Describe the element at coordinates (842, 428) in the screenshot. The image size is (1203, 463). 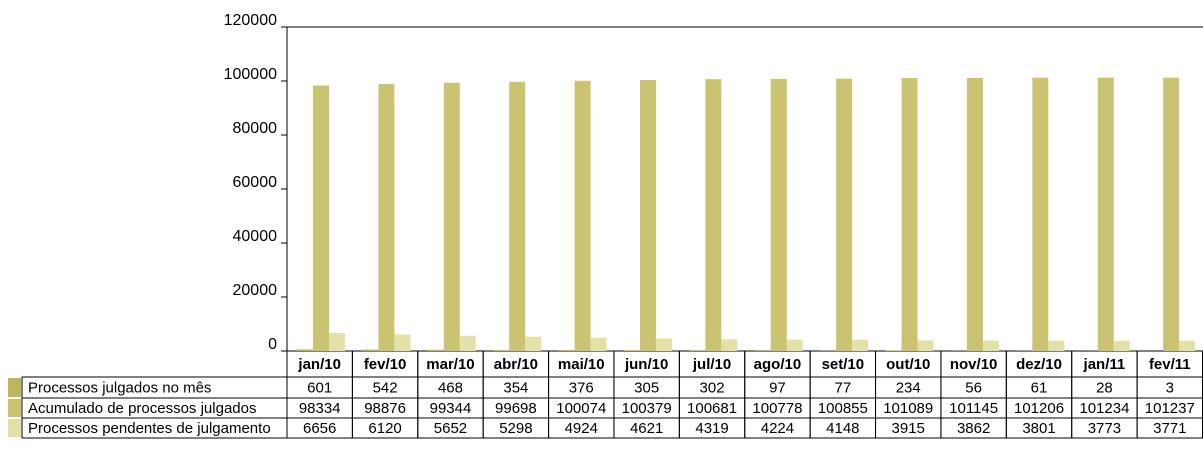
I see `table-value: 4148` at that location.